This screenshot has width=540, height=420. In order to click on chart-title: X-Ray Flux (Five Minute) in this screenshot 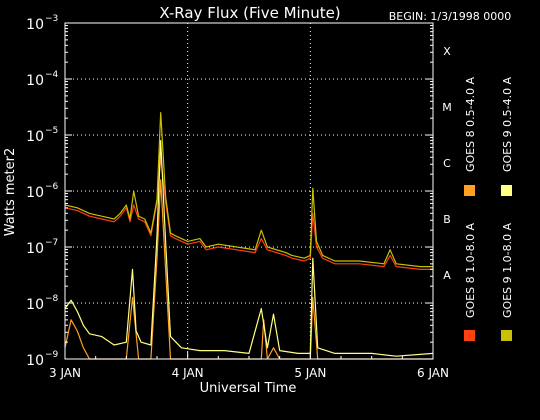, I will do `click(249, 13)`.